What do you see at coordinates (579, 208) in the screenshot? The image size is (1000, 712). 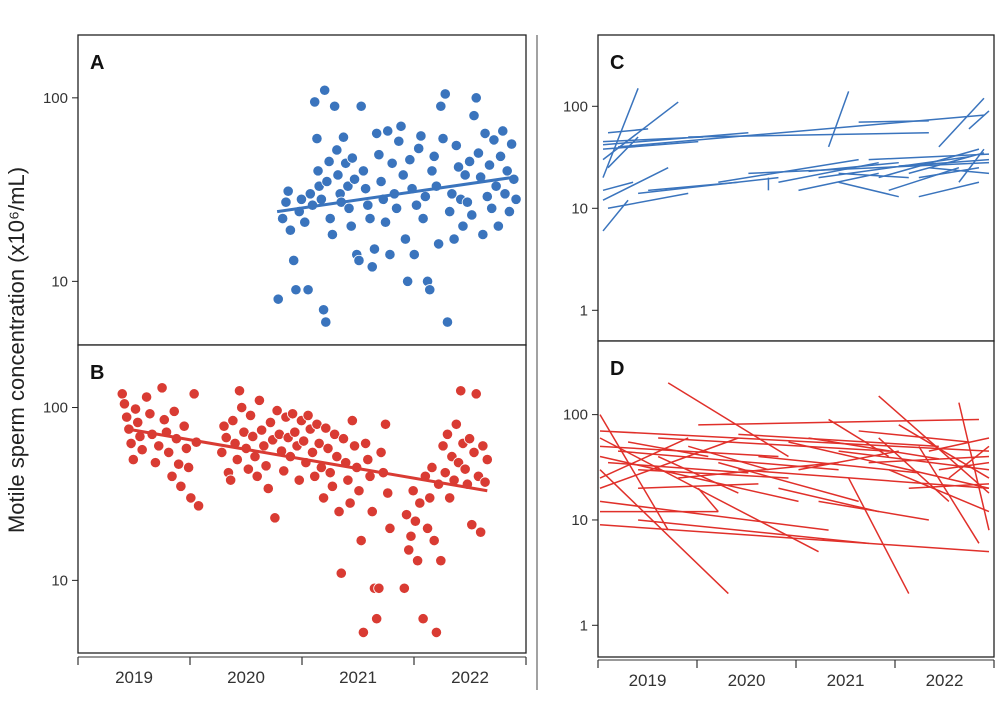 I see `y-tick-label: 10` at bounding box center [579, 208].